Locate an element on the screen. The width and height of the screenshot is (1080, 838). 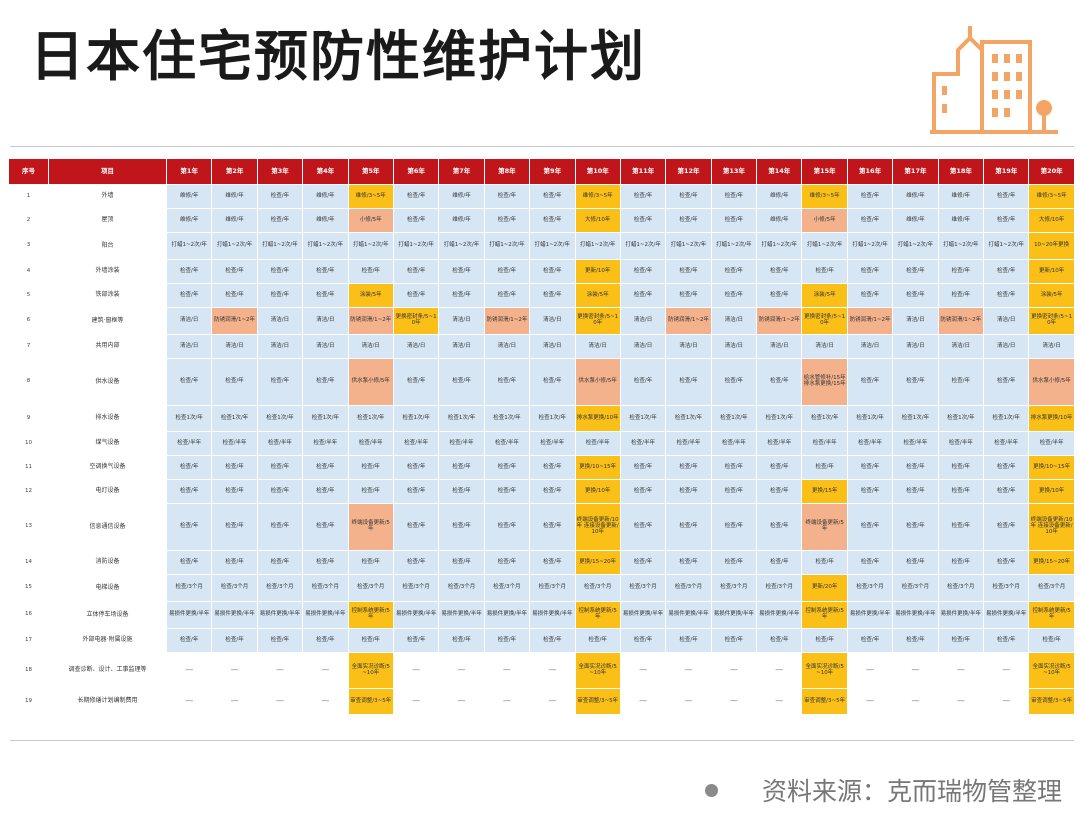
plan-cell: 更换/10~15年 is located at coordinates (1051, 467).